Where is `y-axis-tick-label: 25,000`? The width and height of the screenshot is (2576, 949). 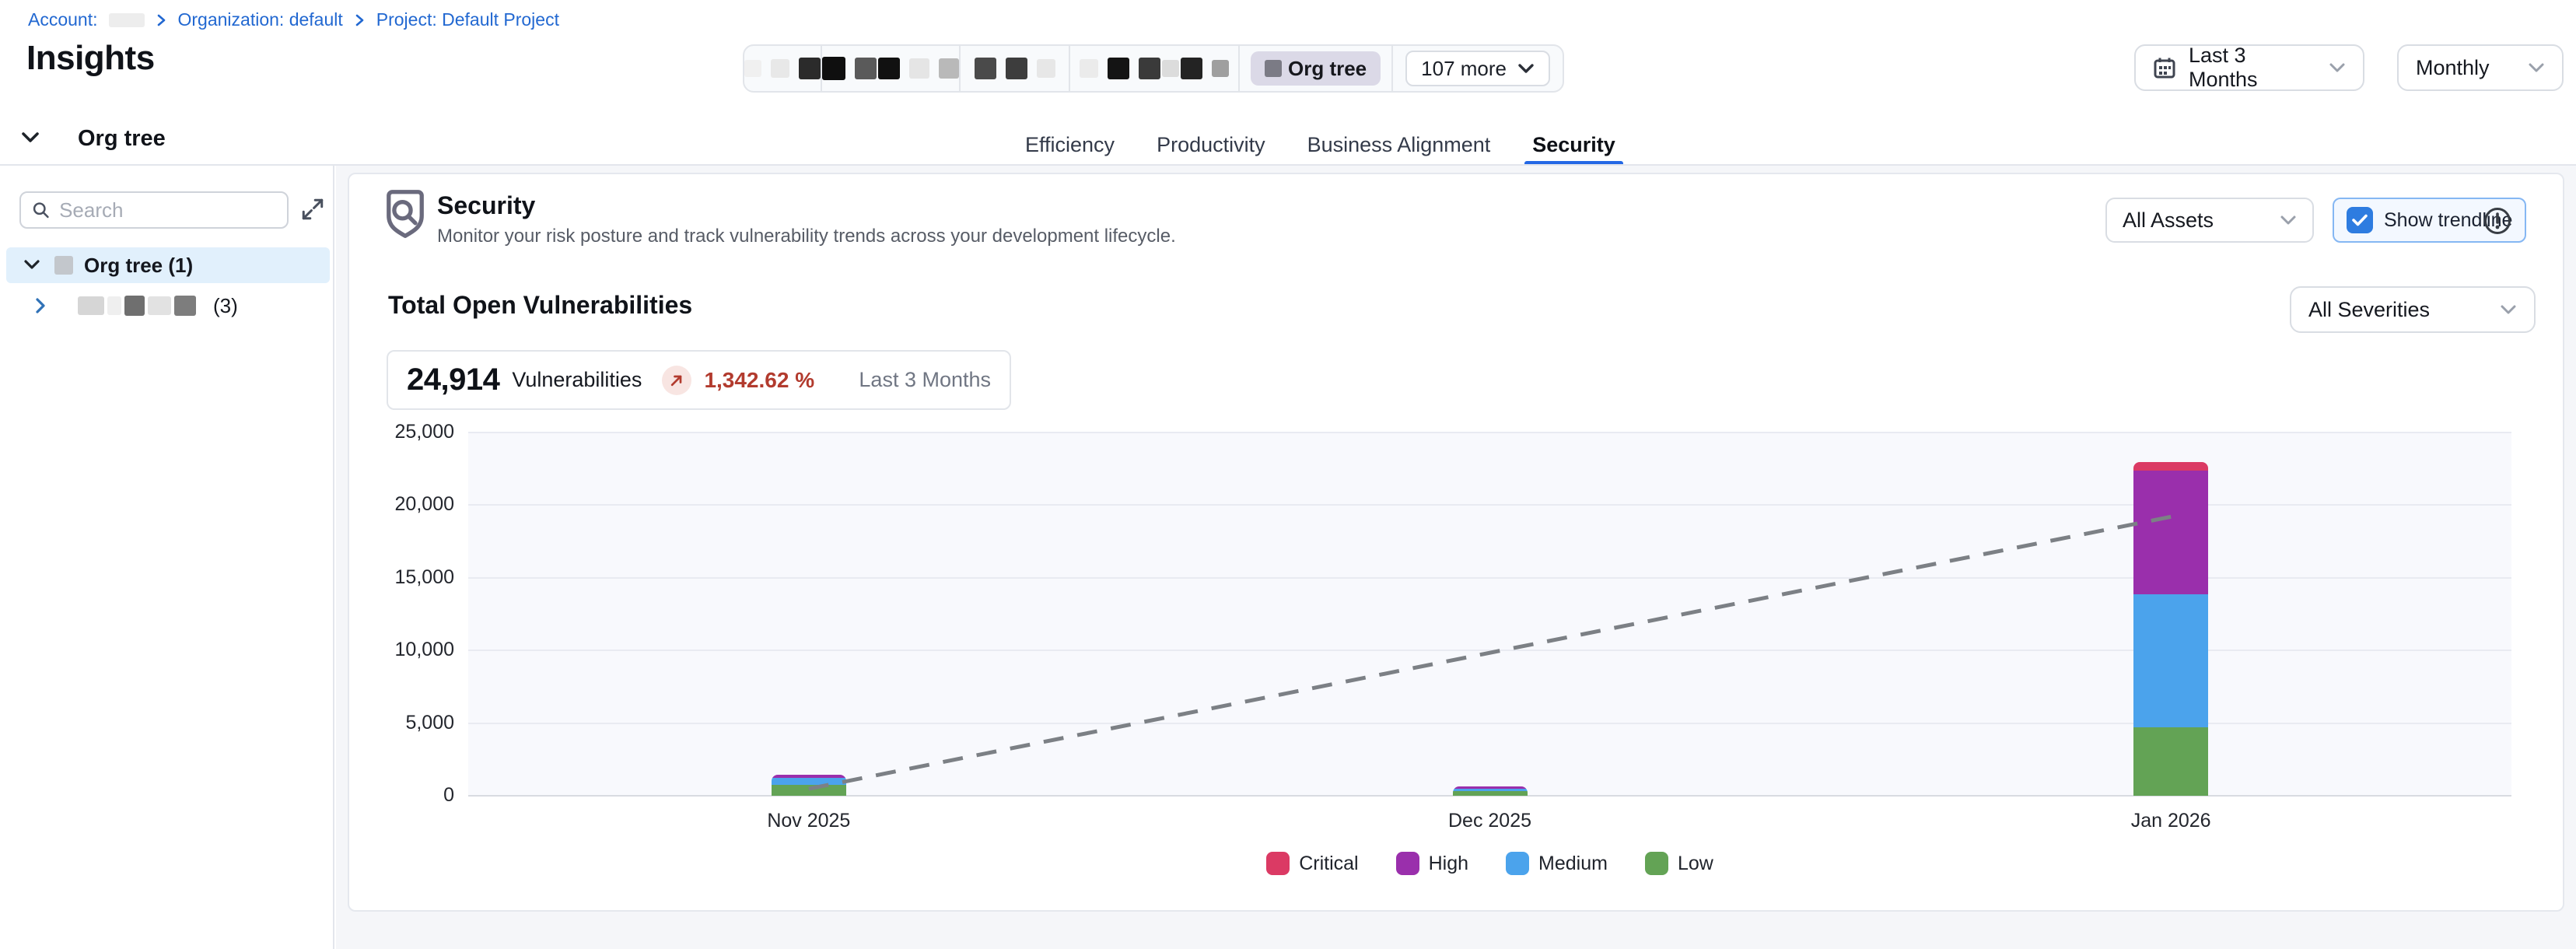
y-axis-tick-label: 25,000 is located at coordinates (424, 432).